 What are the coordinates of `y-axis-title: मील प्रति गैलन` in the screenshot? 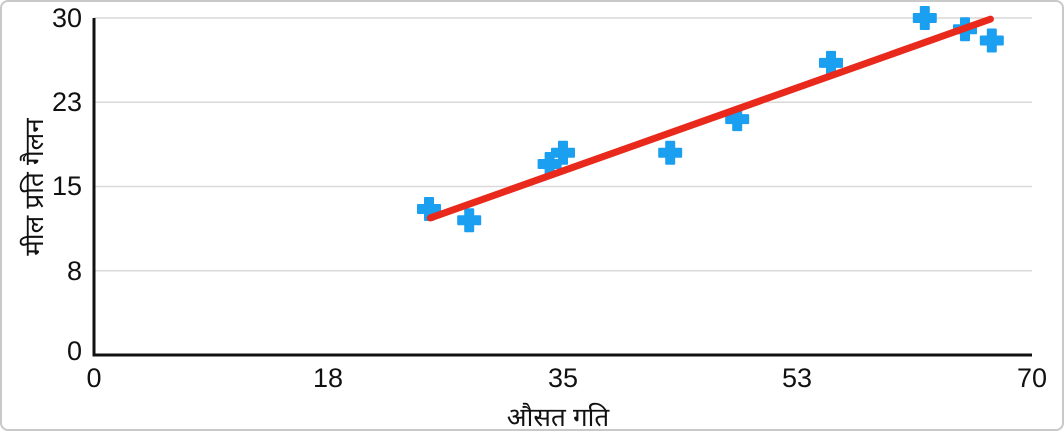 It's located at (34, 187).